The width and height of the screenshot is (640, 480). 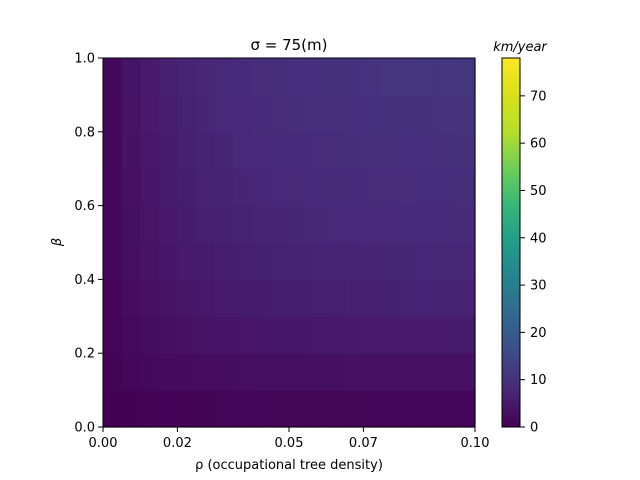 What do you see at coordinates (289, 439) in the screenshot?
I see `x-axis-ticks: 0.00 0.02 0.05 0.07 0.10` at bounding box center [289, 439].